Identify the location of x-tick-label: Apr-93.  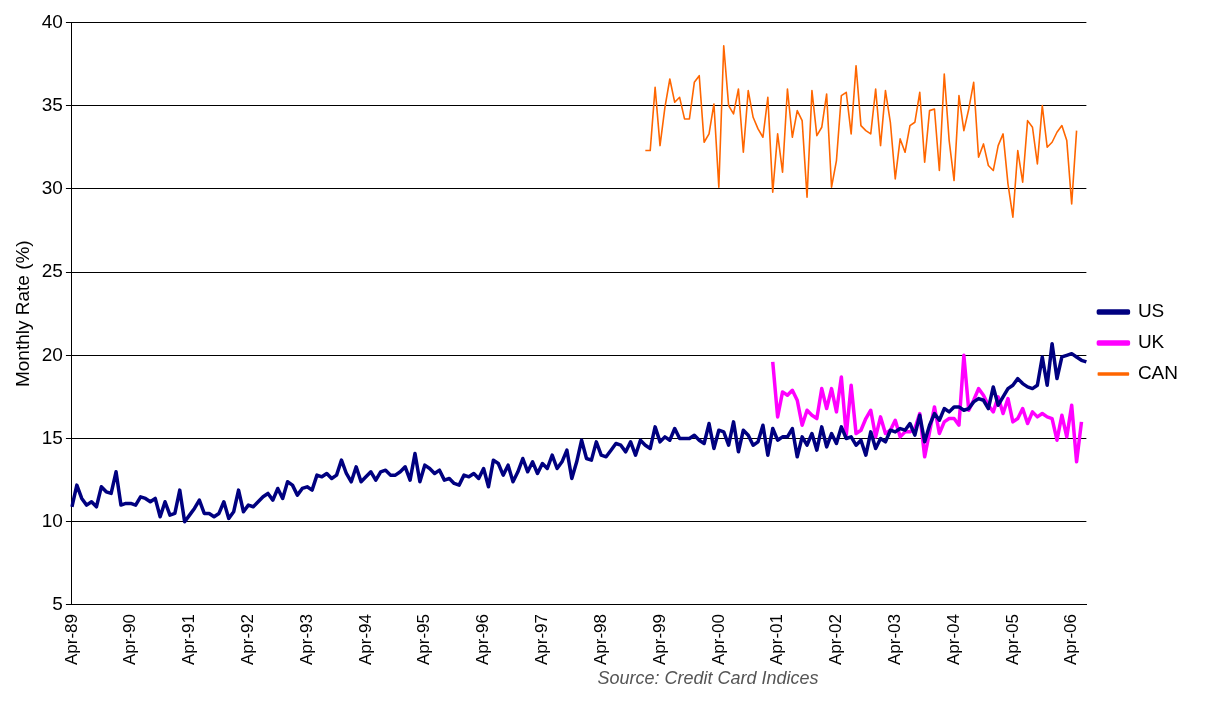
(306, 639).